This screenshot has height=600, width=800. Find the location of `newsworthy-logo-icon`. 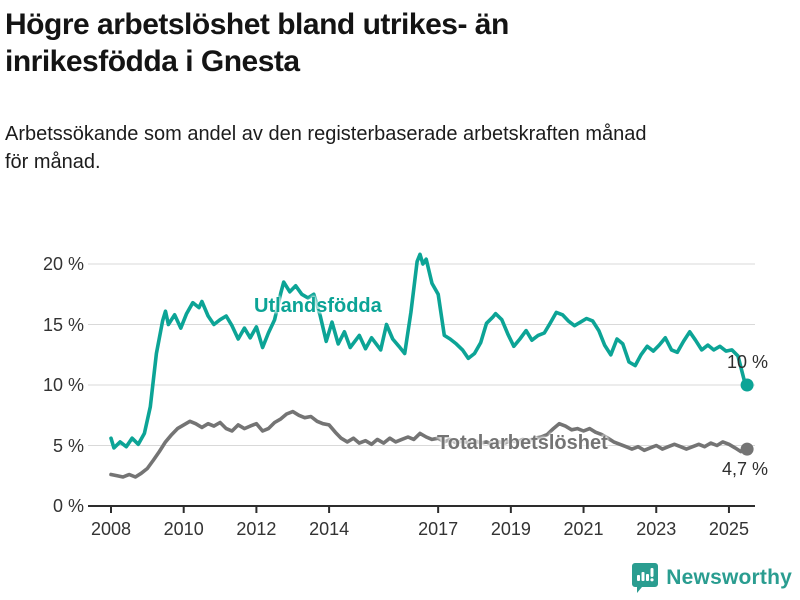

newsworthy-logo-icon is located at coordinates (645, 577).